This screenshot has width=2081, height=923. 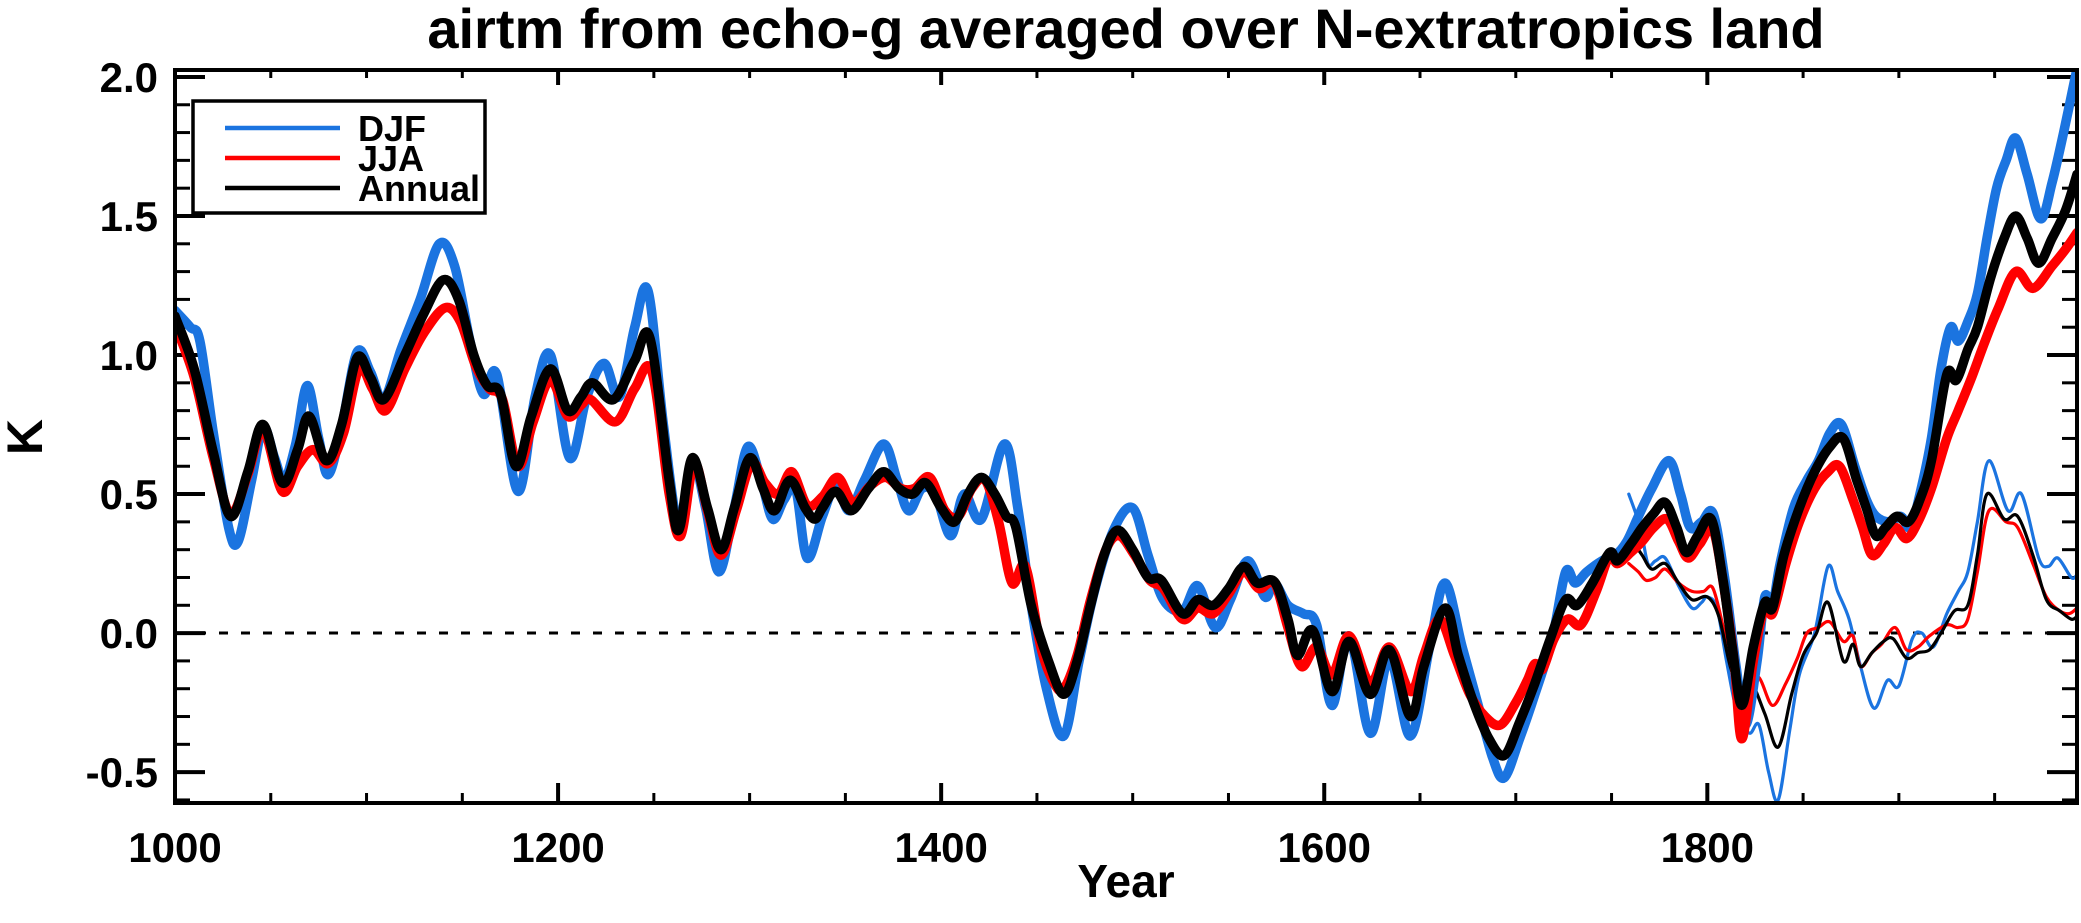 What do you see at coordinates (129, 633) in the screenshot?
I see `y-tick-label: 0.0` at bounding box center [129, 633].